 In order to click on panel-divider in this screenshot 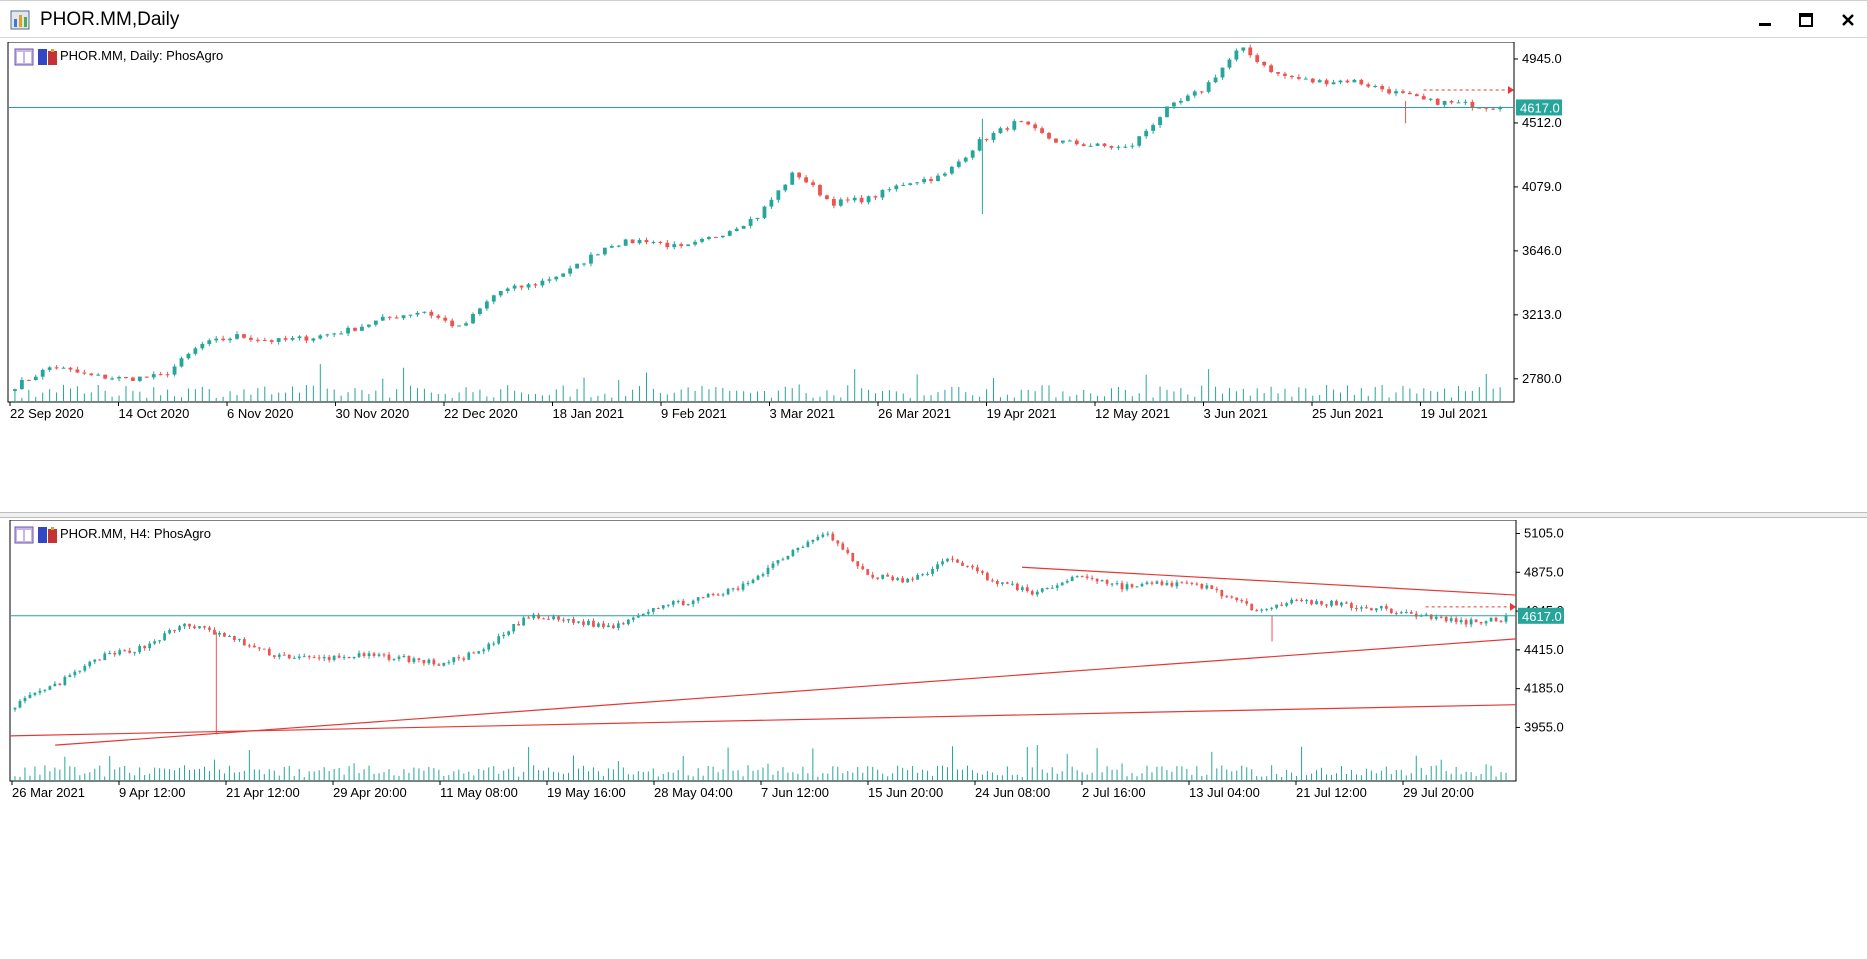, I will do `click(933, 515)`.